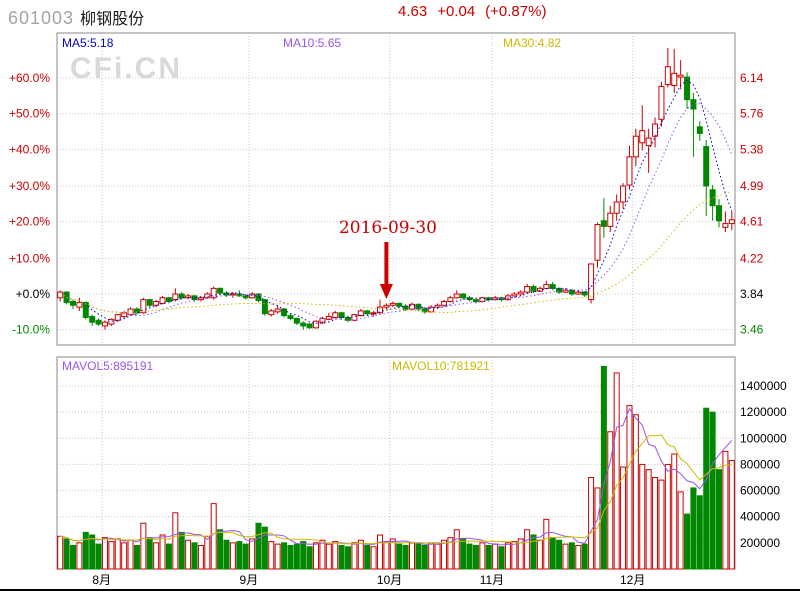  I want to click on watermark-logo: CFi.CN, so click(126, 68).